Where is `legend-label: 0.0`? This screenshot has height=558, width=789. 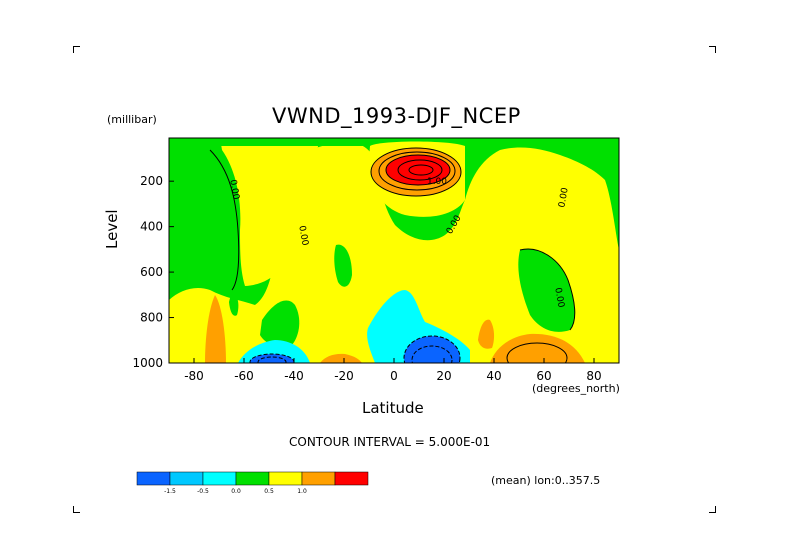 legend-label: 0.0 is located at coordinates (236, 491).